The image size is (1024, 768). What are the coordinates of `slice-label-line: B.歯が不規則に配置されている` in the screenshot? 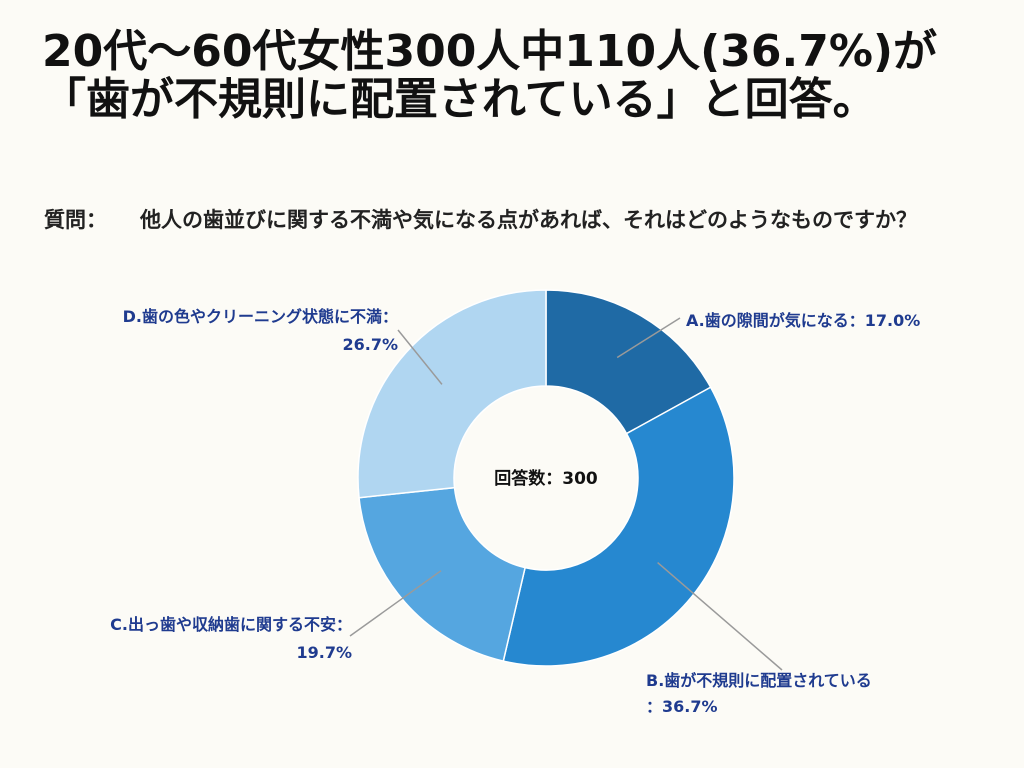 It's located at (759, 680).